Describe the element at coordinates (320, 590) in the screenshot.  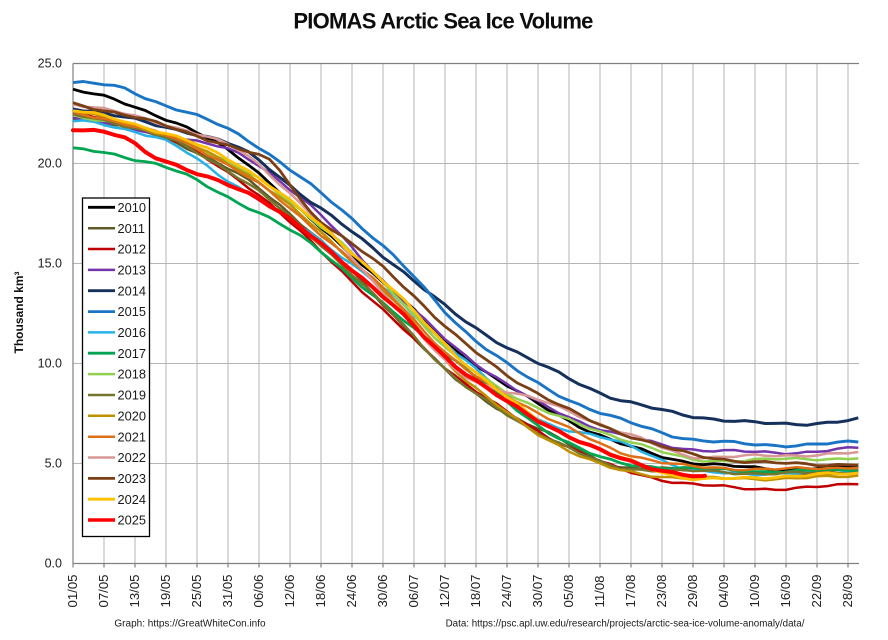
I see `svg-text: 18/06` at that location.